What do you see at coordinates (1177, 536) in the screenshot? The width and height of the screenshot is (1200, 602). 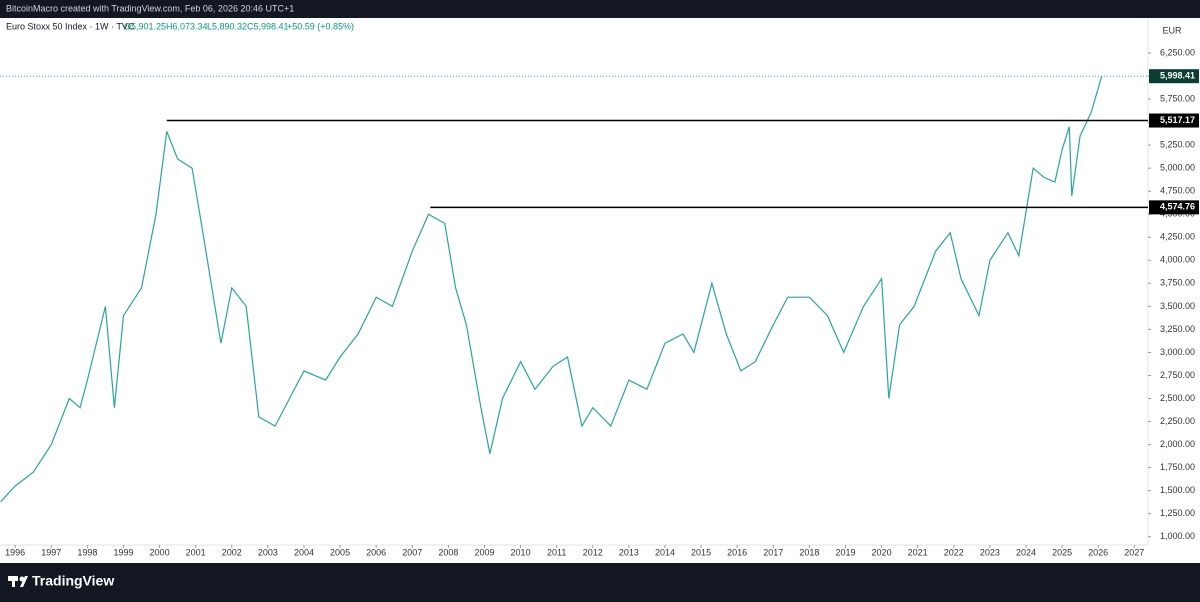 I see `y-tick-label: 1,000.00` at bounding box center [1177, 536].